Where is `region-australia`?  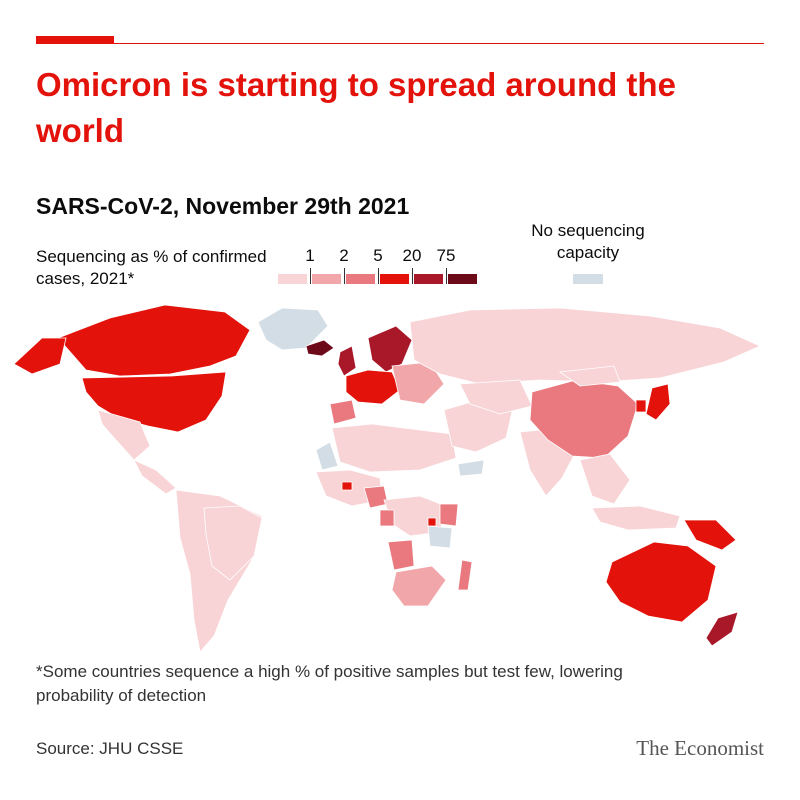
region-australia is located at coordinates (661, 582).